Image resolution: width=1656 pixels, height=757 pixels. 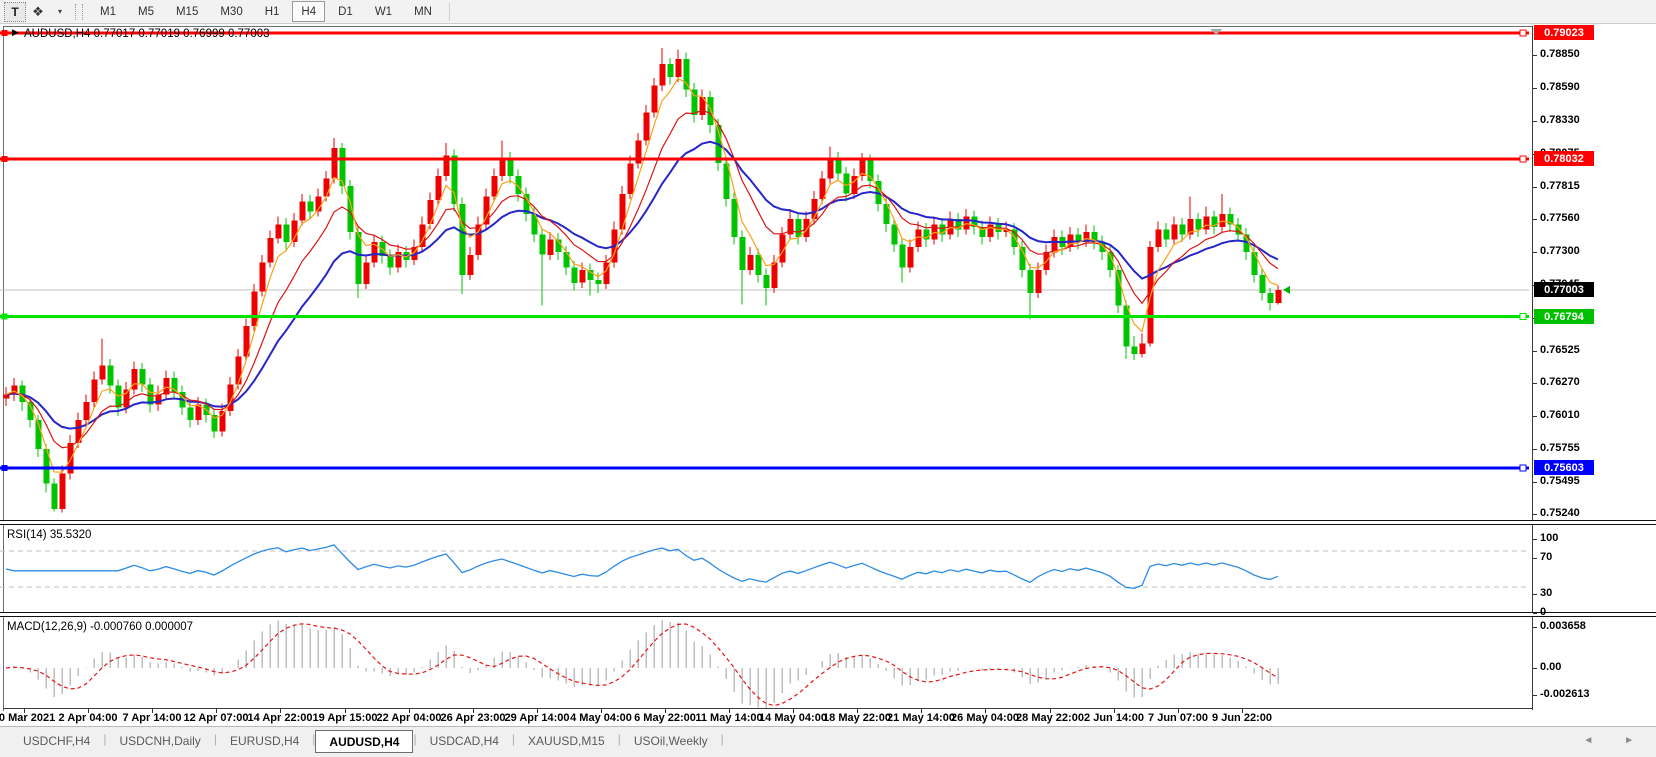 What do you see at coordinates (768, 708) in the screenshot?
I see `time-axis-line` at bounding box center [768, 708].